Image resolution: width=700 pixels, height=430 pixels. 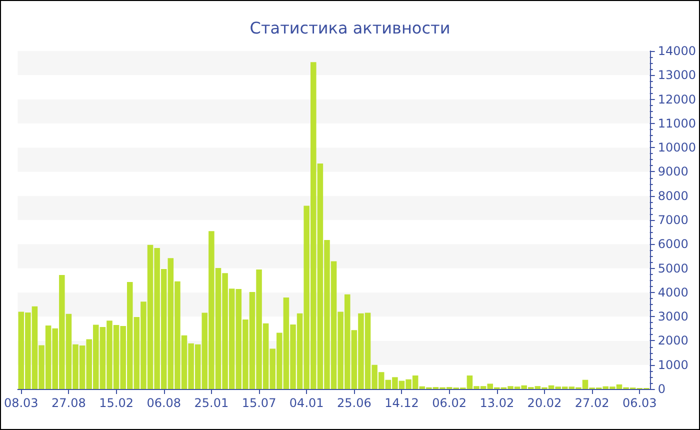 What do you see at coordinates (592, 403) in the screenshot?
I see `x-tick-label: 27.02` at bounding box center [592, 403].